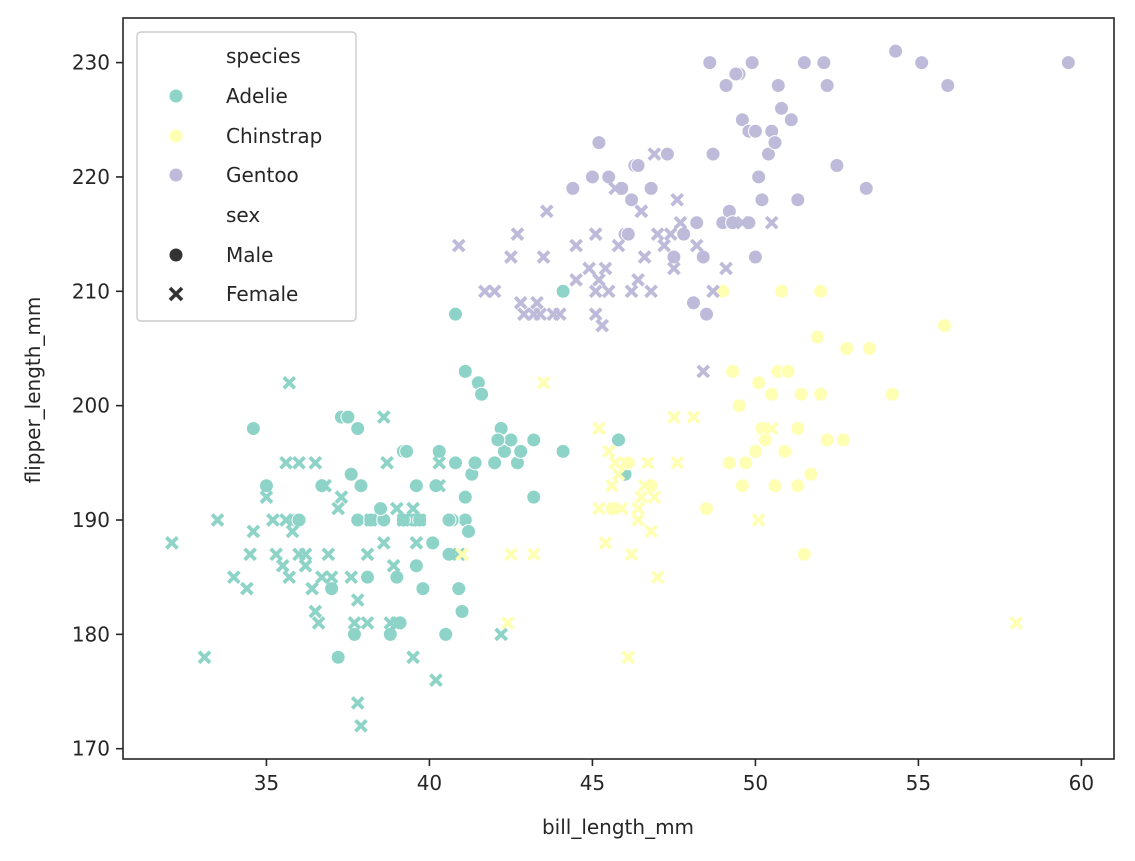 Image resolution: width=1135 pixels, height=861 pixels. Describe the element at coordinates (176, 175) in the screenshot. I see `legend-marker-gentoo` at that location.